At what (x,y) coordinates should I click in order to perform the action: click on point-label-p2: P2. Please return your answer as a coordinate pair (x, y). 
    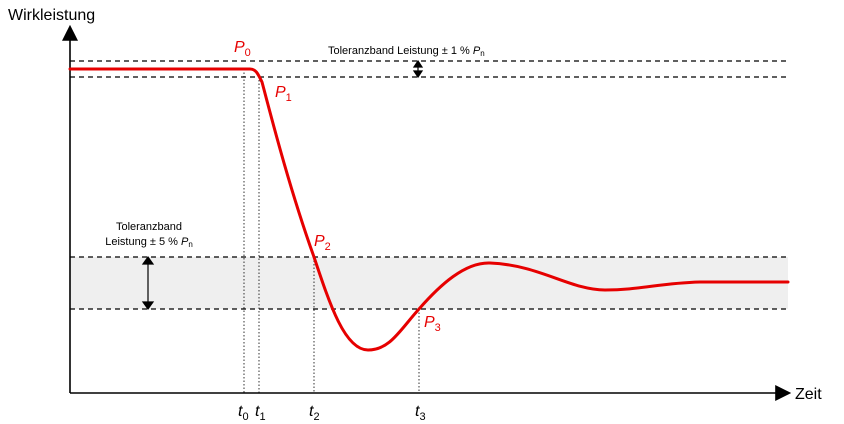
    Looking at the image, I should click on (322, 243).